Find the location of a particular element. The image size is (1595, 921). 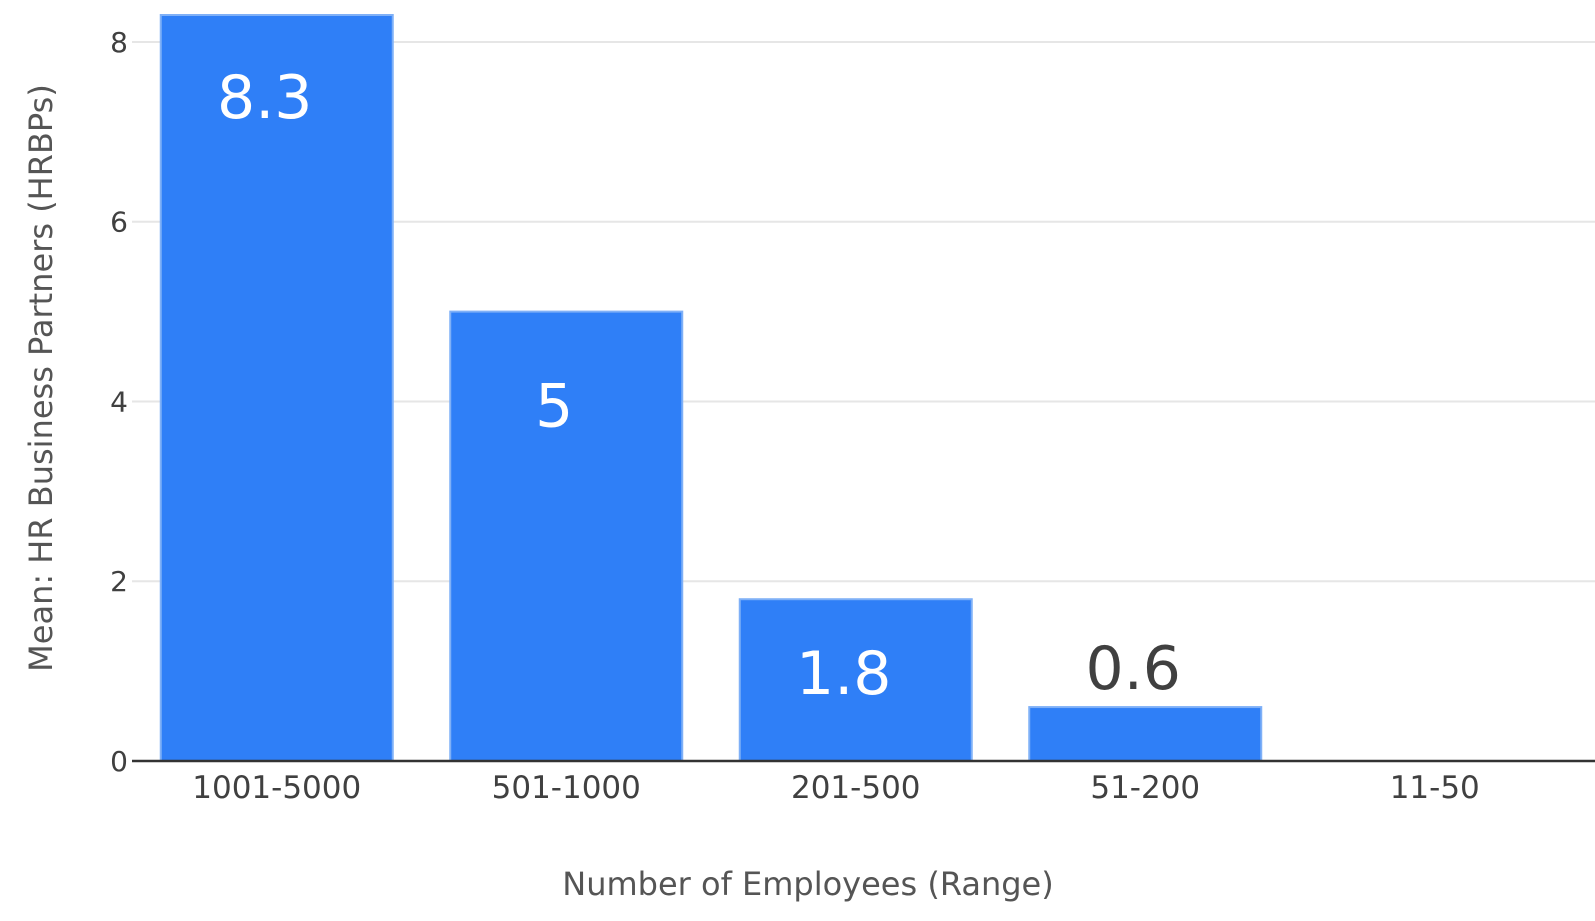

x-axis-ticks: 1001-5000 501-1000 201-500 51-200 11-50 is located at coordinates (836, 788).